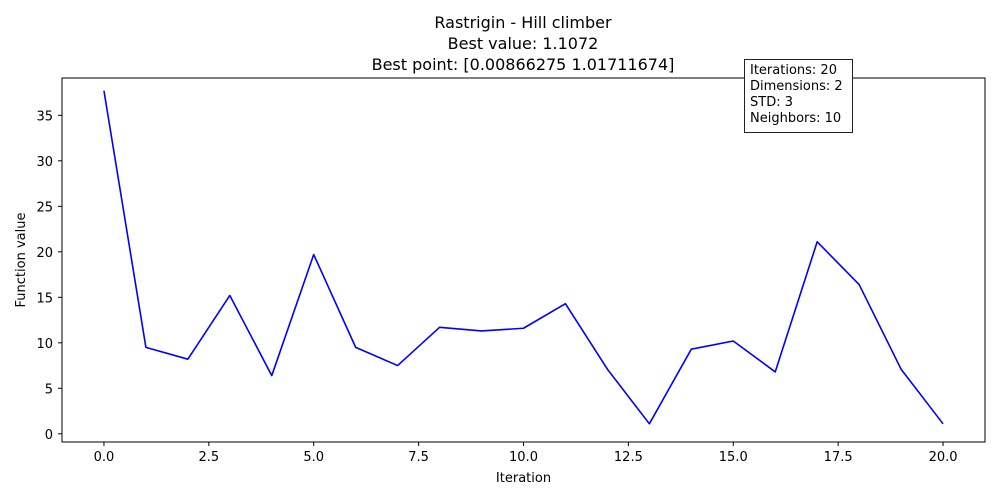 Image resolution: width=1000 pixels, height=500 pixels. What do you see at coordinates (796, 86) in the screenshot?
I see `dimensions-info: Dimensions: 2` at bounding box center [796, 86].